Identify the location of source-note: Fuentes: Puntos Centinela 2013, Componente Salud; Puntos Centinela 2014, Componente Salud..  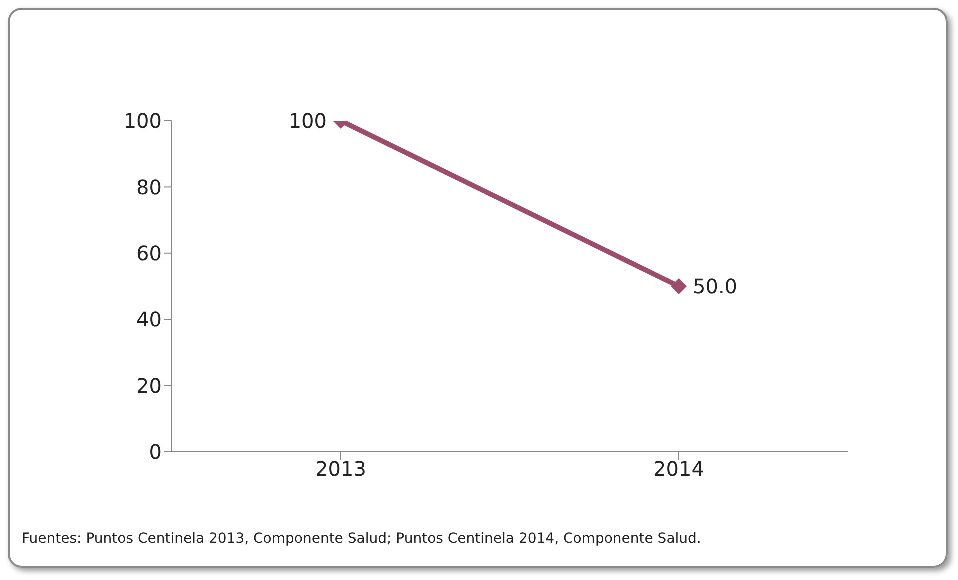
(362, 539).